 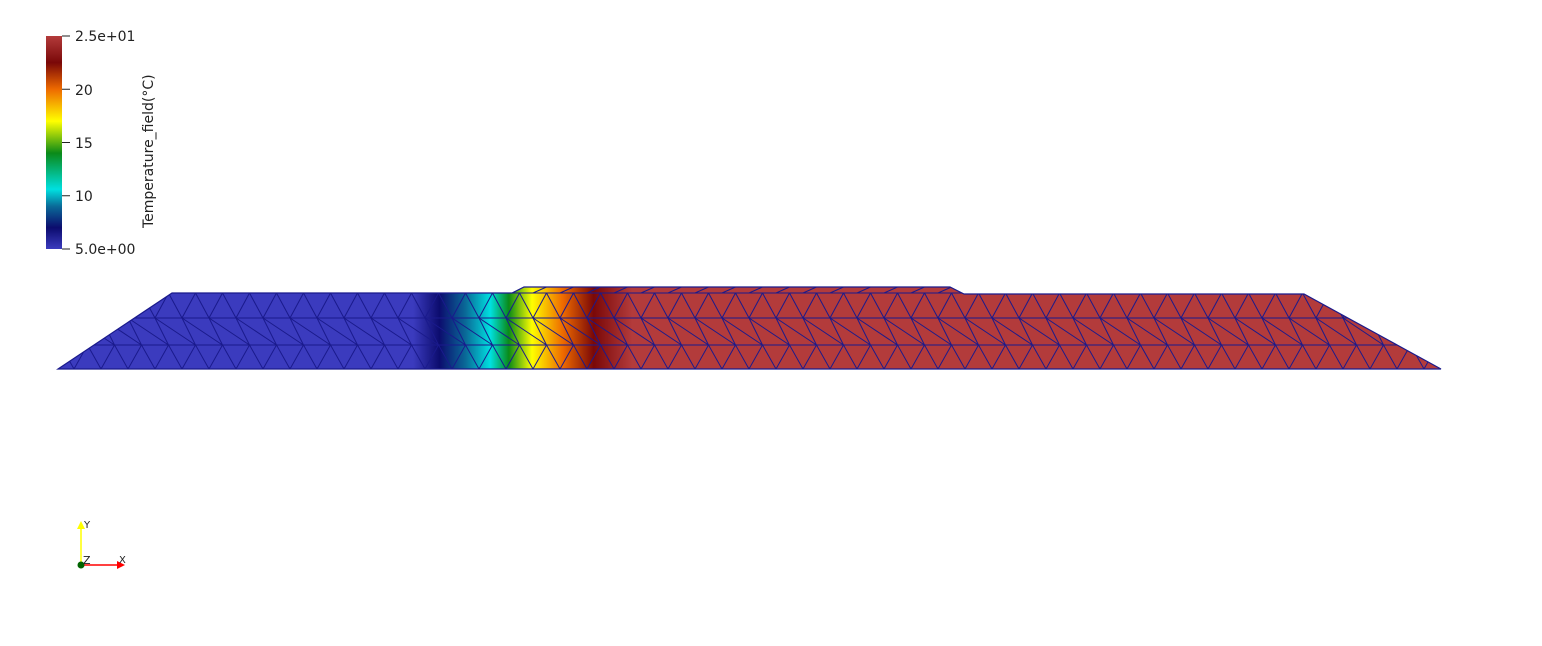 What do you see at coordinates (66, 142) in the screenshot?
I see `legend-ticks` at bounding box center [66, 142].